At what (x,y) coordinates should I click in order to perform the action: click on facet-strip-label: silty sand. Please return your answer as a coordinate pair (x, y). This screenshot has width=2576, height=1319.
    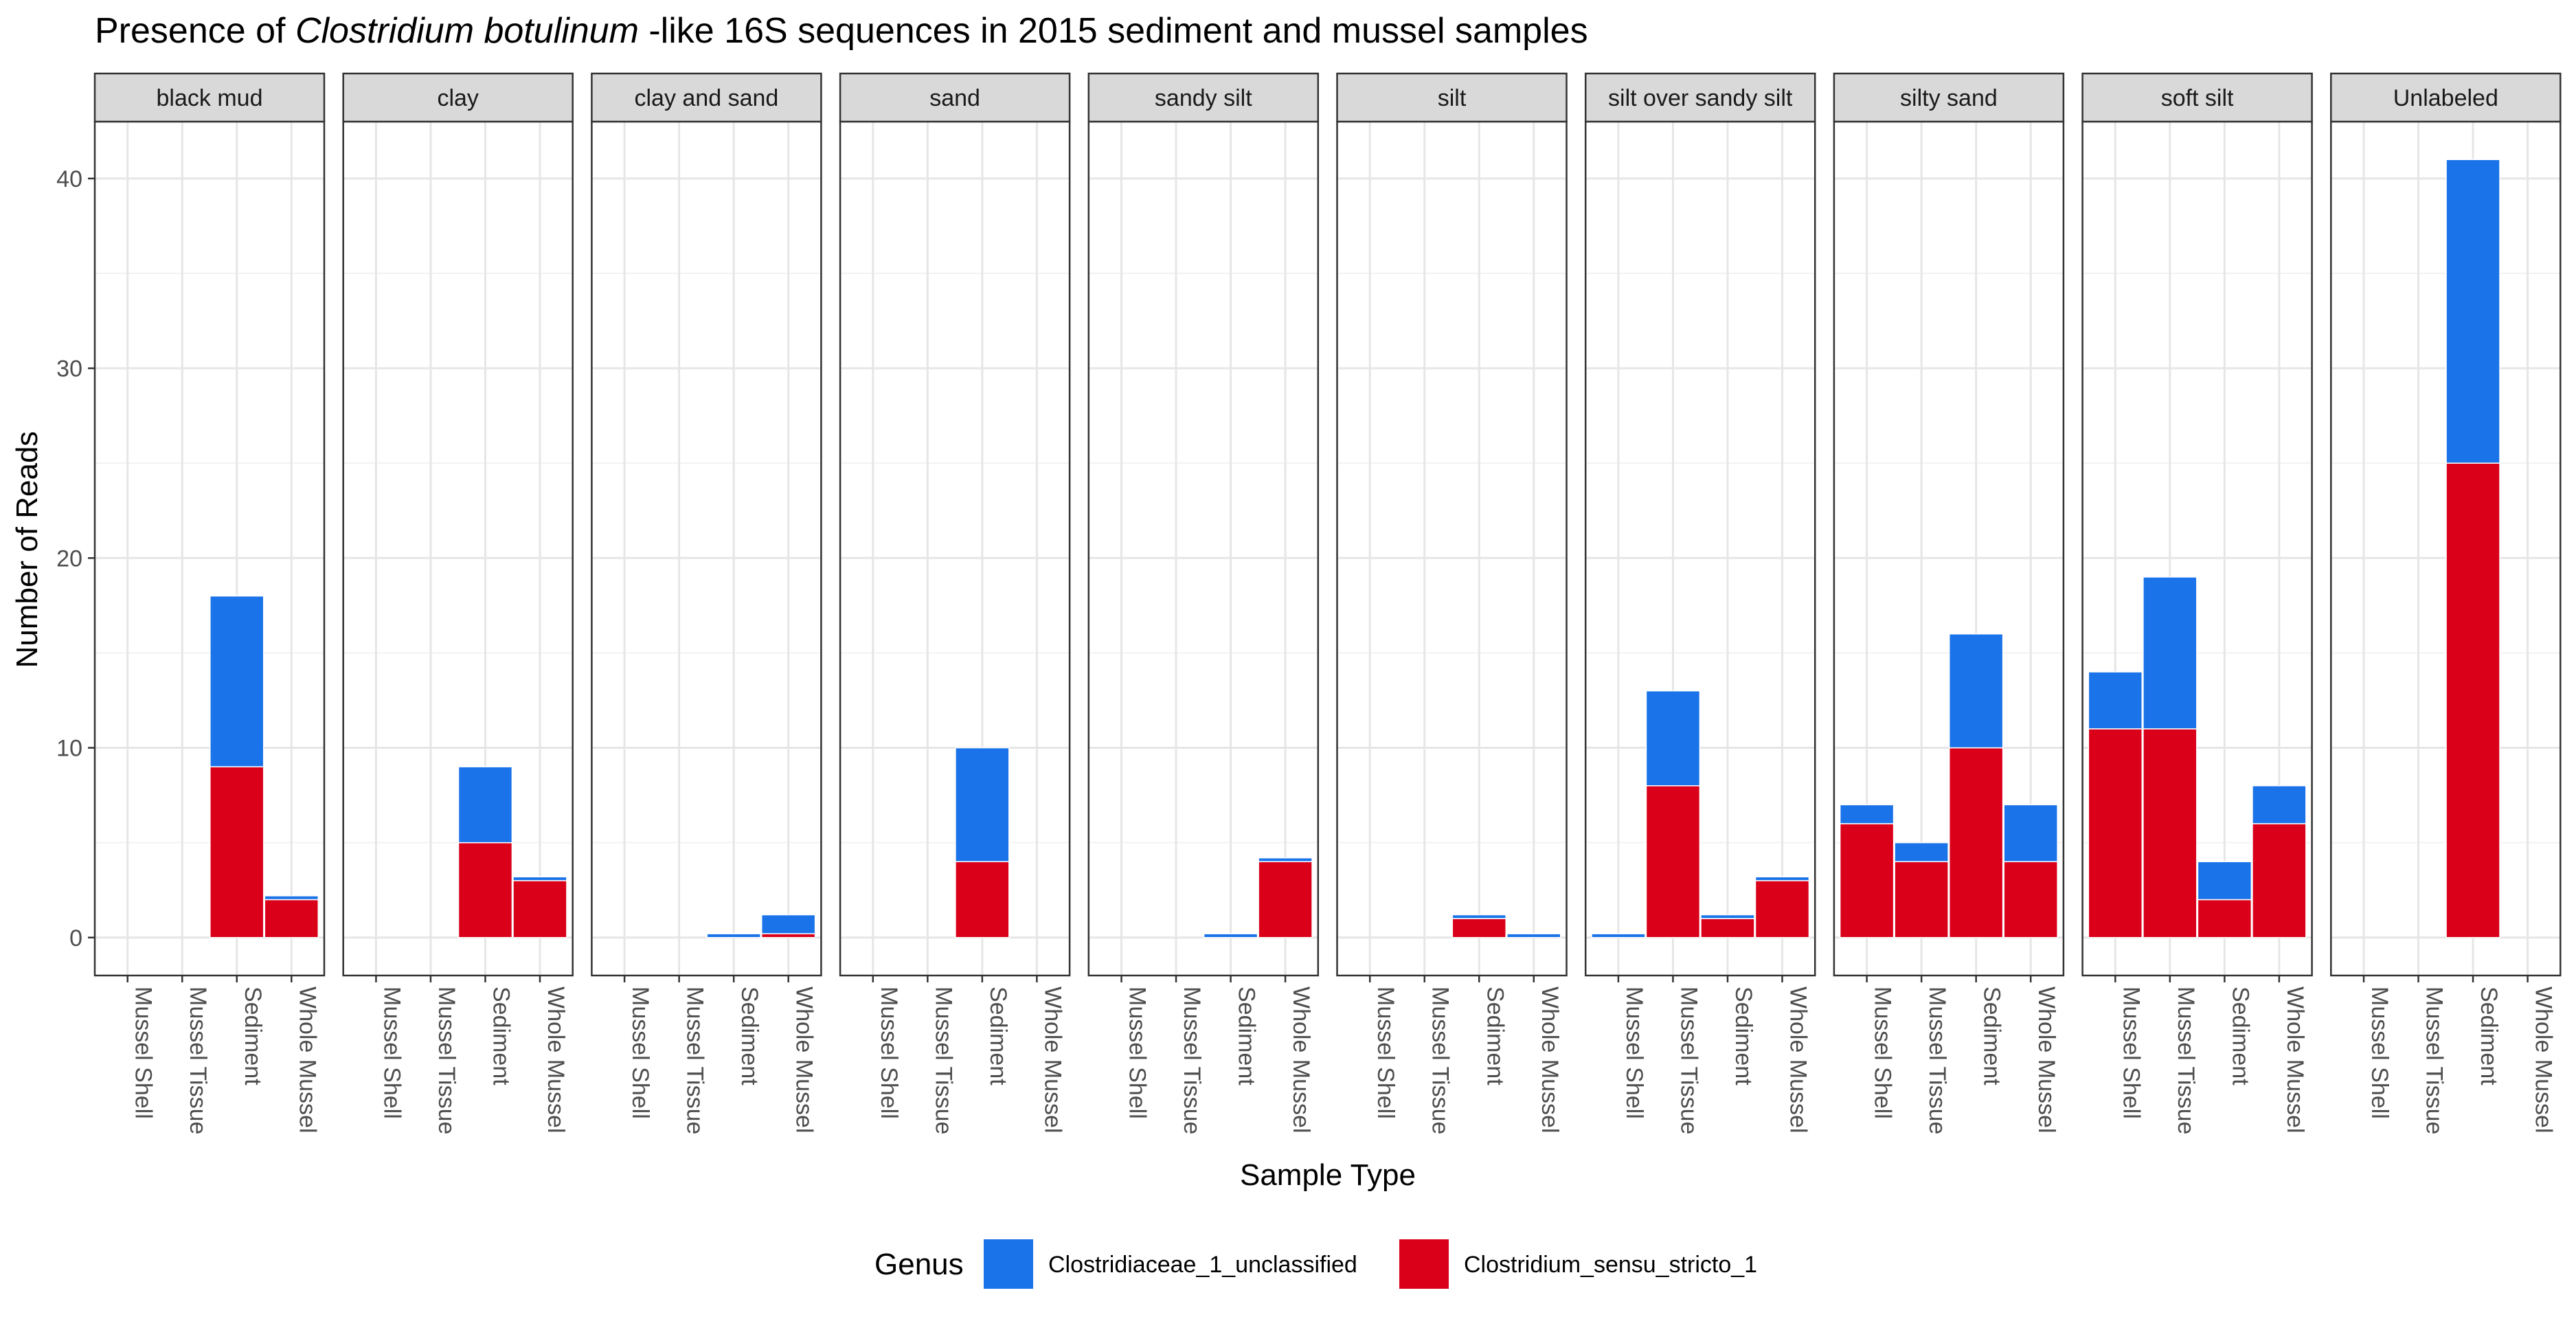
    Looking at the image, I should click on (1949, 98).